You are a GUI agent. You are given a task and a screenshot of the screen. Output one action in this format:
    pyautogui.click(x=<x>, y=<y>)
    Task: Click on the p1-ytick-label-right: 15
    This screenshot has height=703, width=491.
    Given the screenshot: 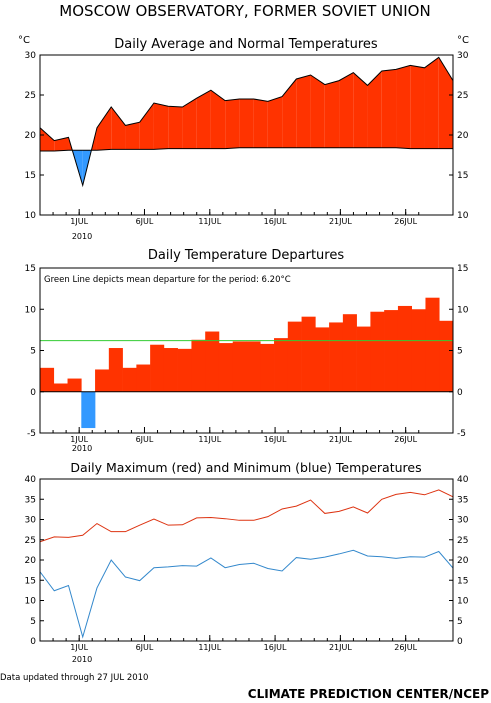 What is the action you would take?
    pyautogui.click(x=462, y=176)
    